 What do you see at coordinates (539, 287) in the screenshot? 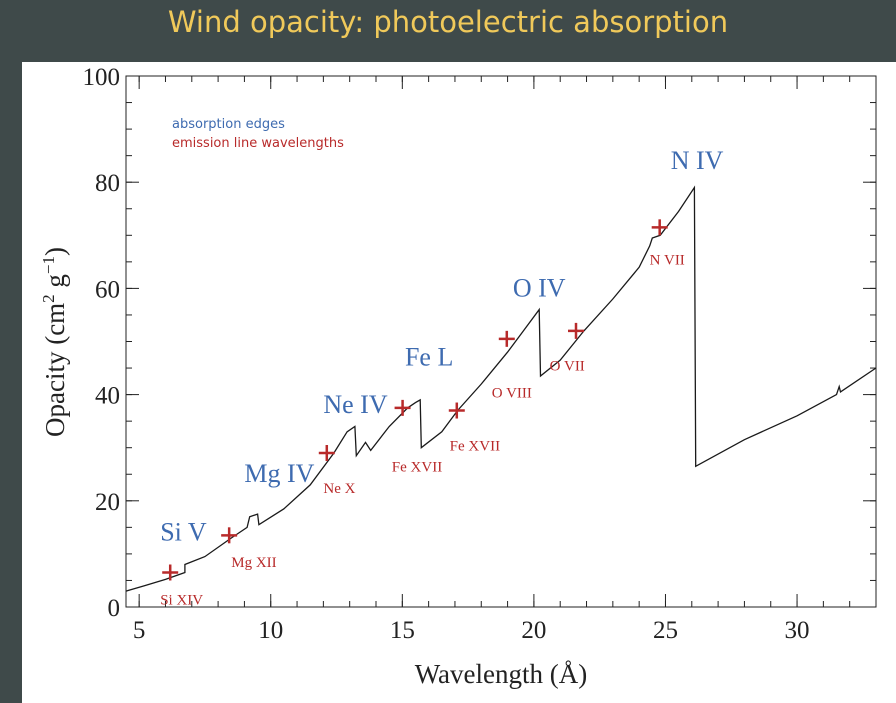
I see `edge-label: O IV` at bounding box center [539, 287].